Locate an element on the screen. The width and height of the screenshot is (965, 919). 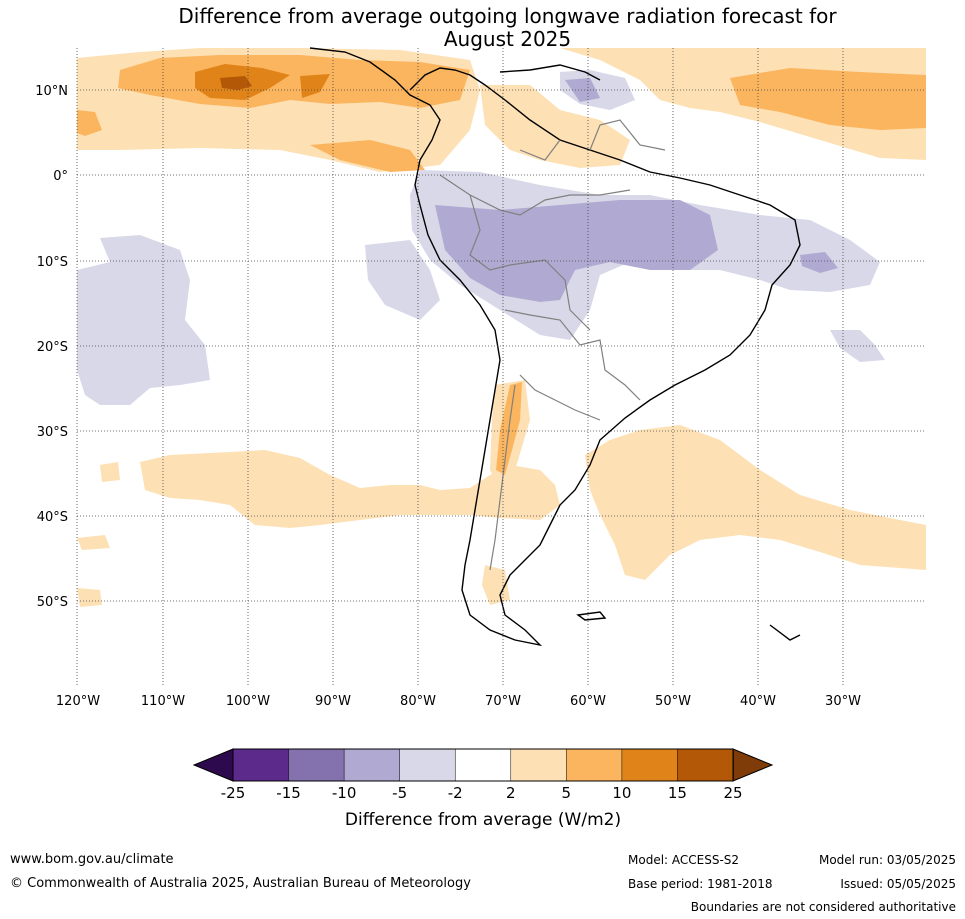
lat-tick: 10°N is located at coordinates (51, 91).